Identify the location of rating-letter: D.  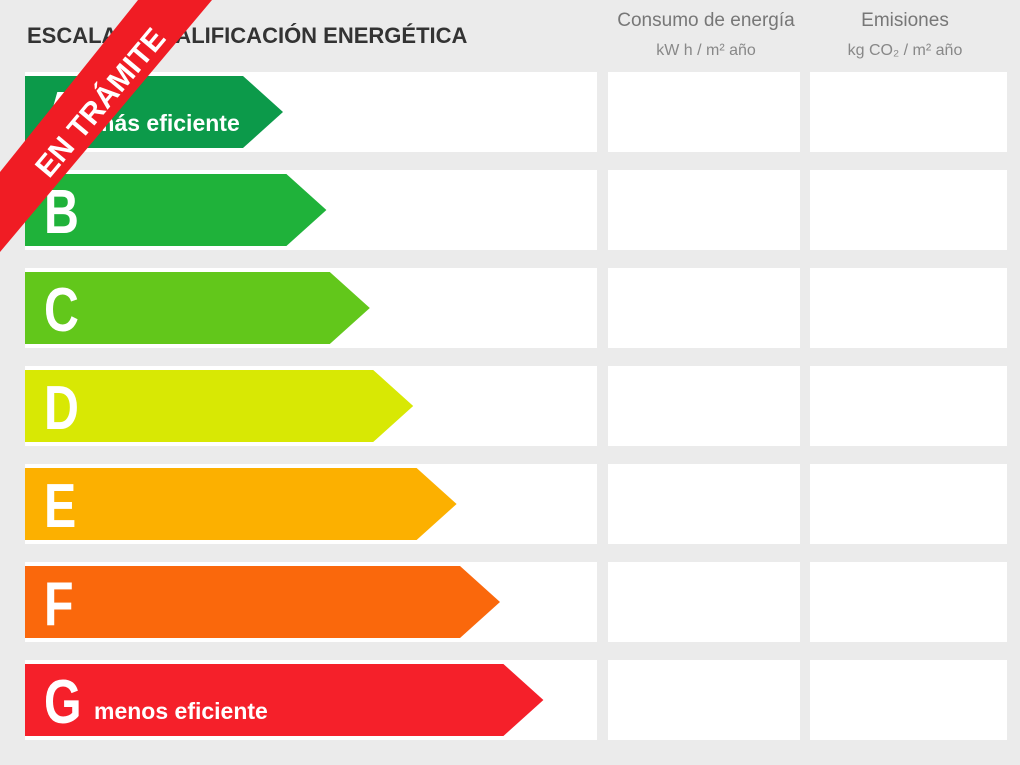
(61, 407).